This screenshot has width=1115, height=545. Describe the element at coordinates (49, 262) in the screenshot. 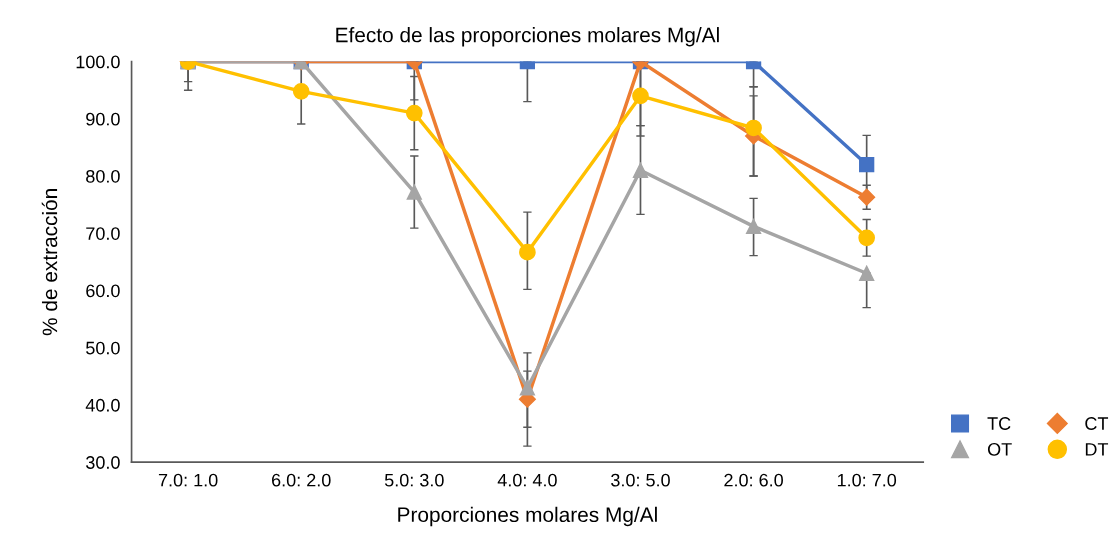

I see `y-axis-title: % de extracción` at that location.